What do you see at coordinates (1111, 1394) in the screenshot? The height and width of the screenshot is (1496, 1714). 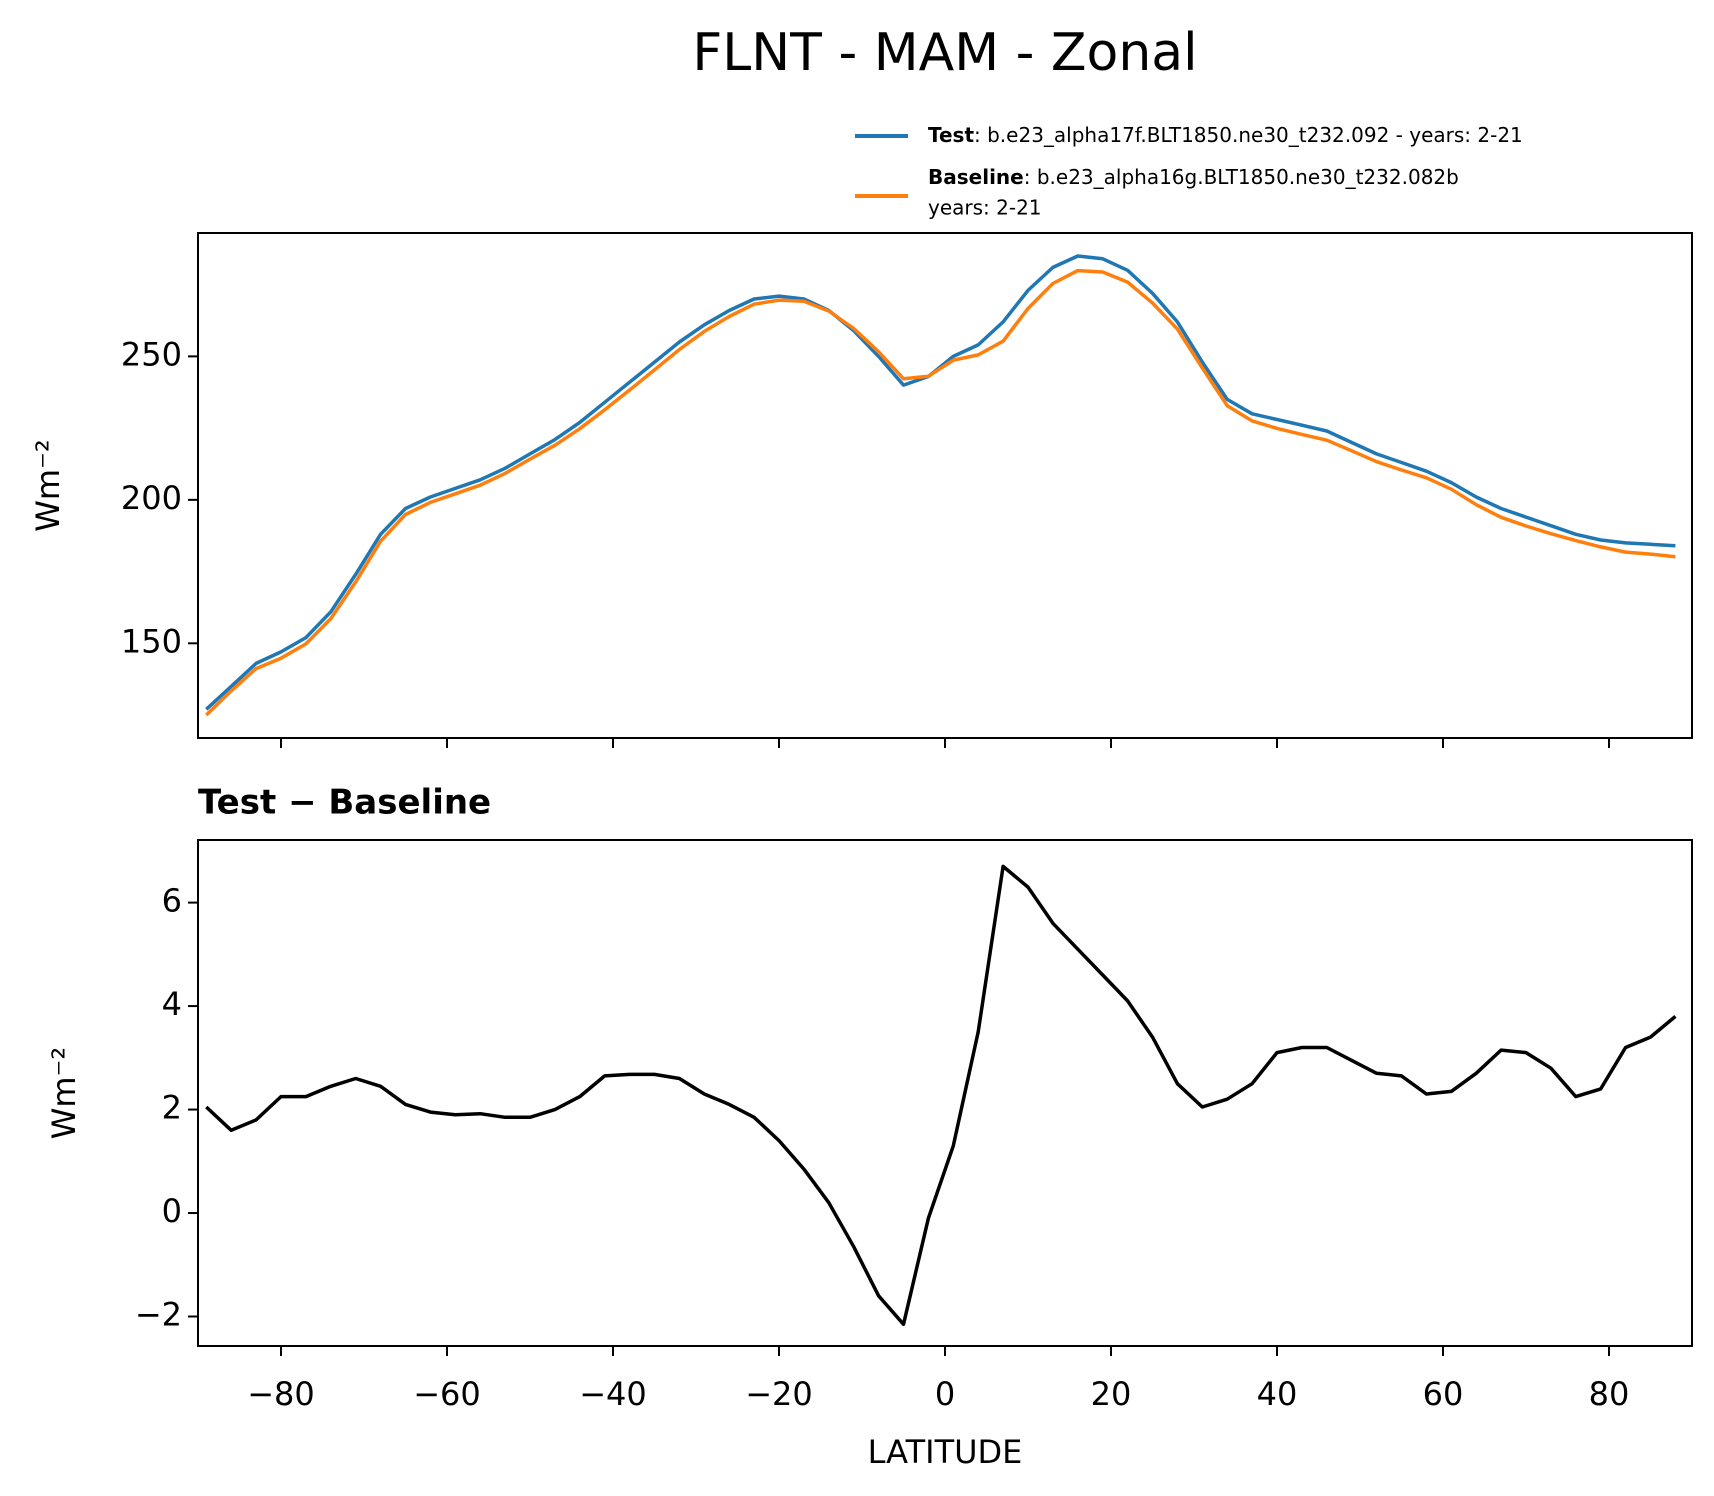 I see `x-tick-label: 20` at bounding box center [1111, 1394].